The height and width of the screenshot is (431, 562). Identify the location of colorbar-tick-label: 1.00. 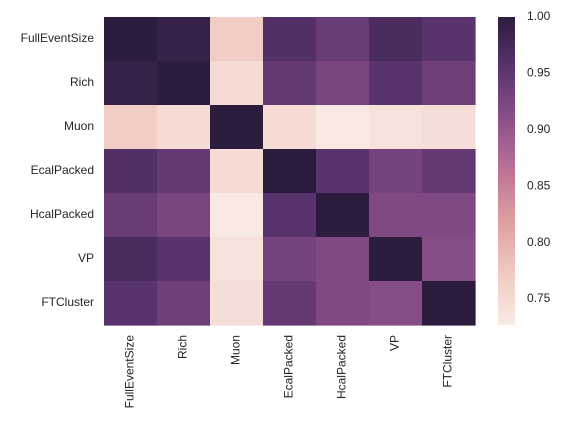
(539, 16).